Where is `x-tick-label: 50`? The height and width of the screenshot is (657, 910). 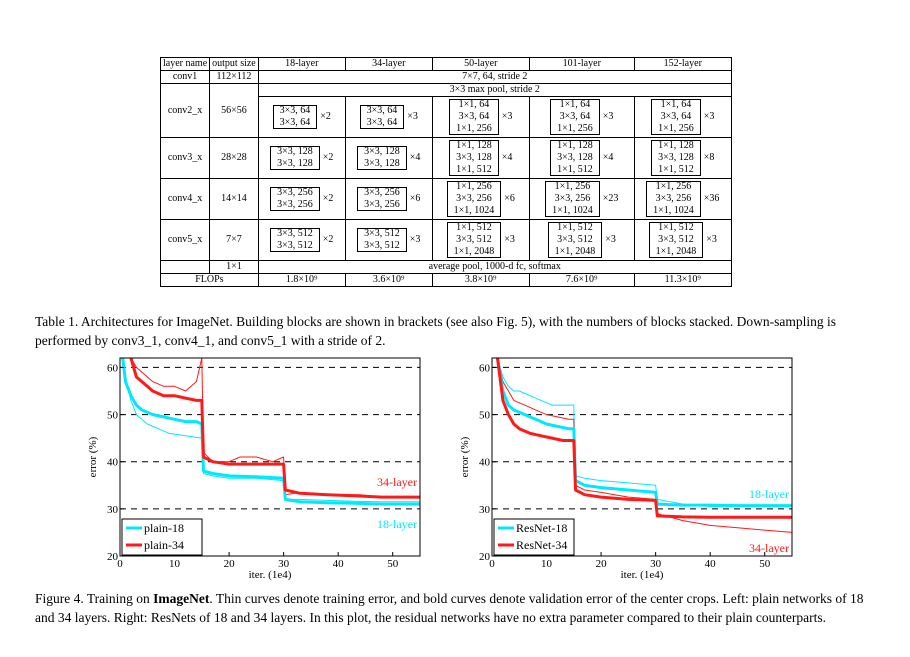 x-tick-label: 50 is located at coordinates (765, 564).